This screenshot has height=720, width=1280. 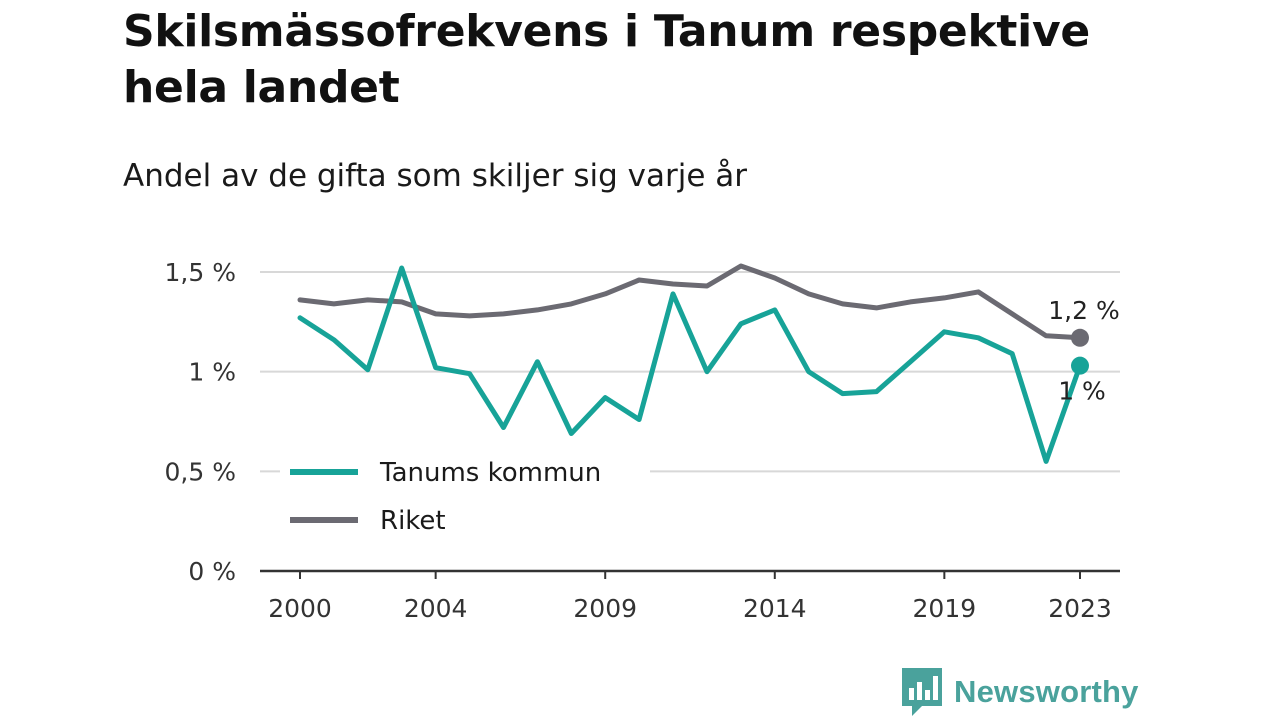 What do you see at coordinates (1046, 691) in the screenshot?
I see `brand-name: Newsworthy` at bounding box center [1046, 691].